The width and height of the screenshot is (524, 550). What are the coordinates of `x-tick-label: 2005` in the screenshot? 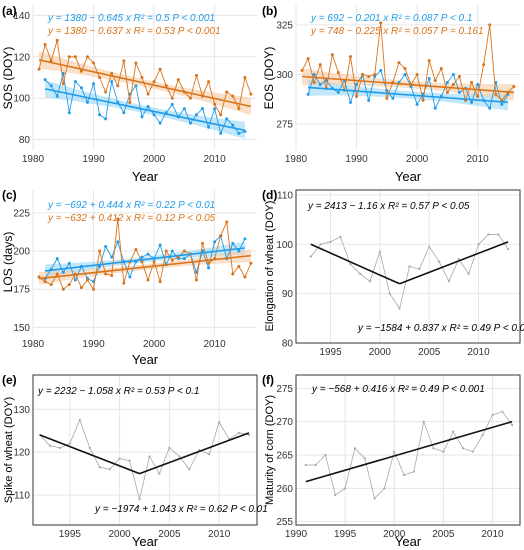 It's located at (169, 534).